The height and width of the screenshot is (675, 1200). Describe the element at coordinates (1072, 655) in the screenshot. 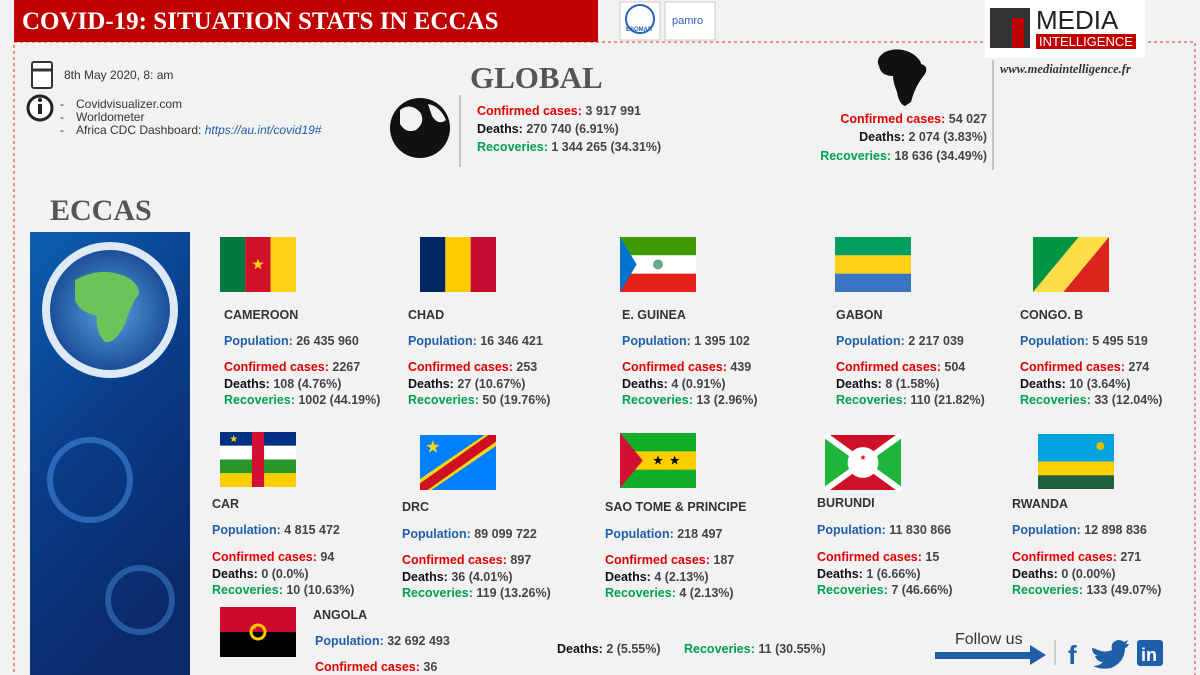

I see `facebook-icon: f` at that location.